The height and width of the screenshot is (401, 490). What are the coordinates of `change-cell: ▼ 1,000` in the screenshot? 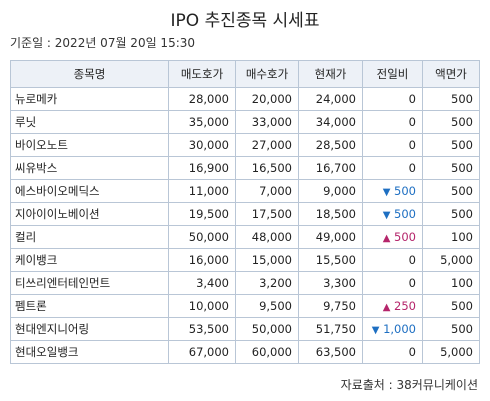 It's located at (392, 329).